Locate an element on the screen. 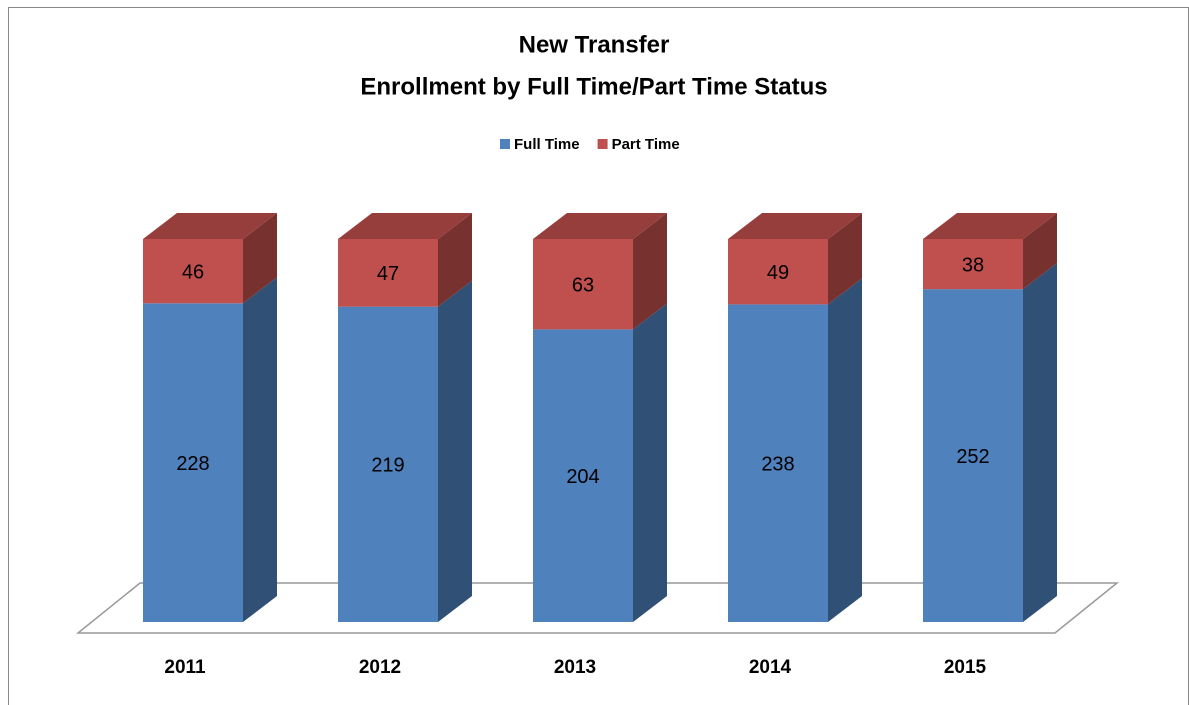 This screenshot has height=705, width=1189. data-label: 252 is located at coordinates (972, 457).